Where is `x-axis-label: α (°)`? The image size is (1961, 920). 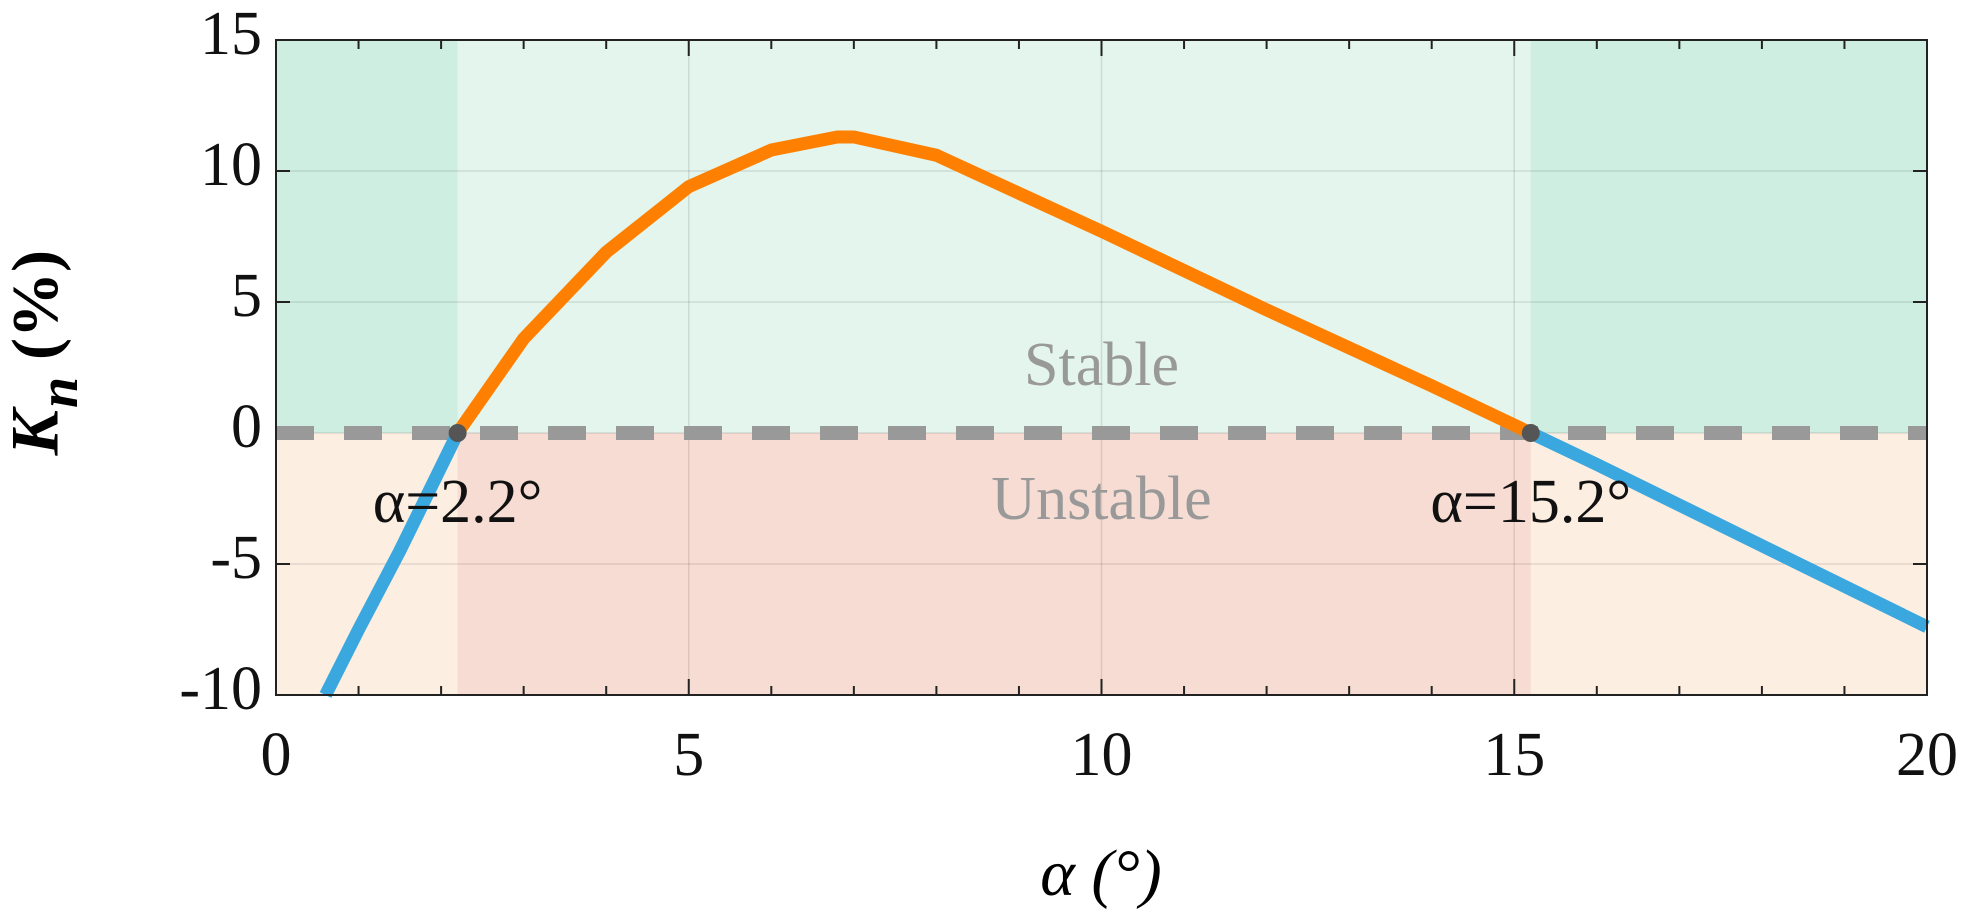 x-axis-label: α (°) is located at coordinates (1101, 873).